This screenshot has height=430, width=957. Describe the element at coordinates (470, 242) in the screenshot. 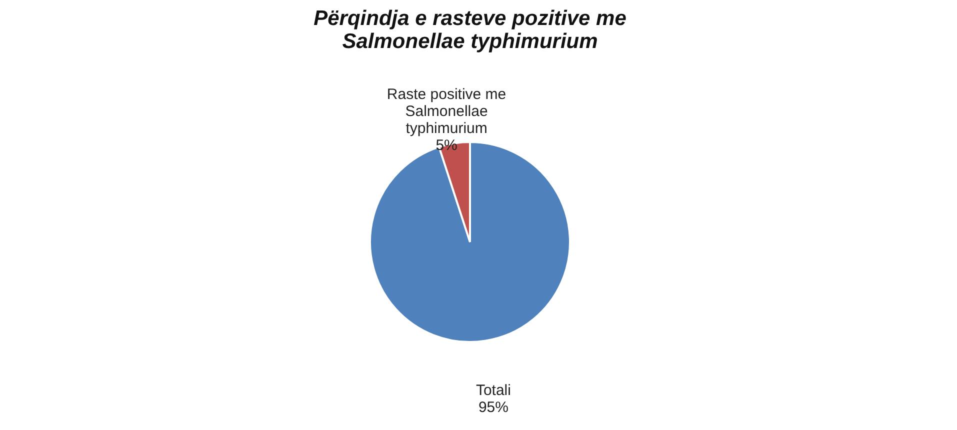

I see `pie-slice` at that location.